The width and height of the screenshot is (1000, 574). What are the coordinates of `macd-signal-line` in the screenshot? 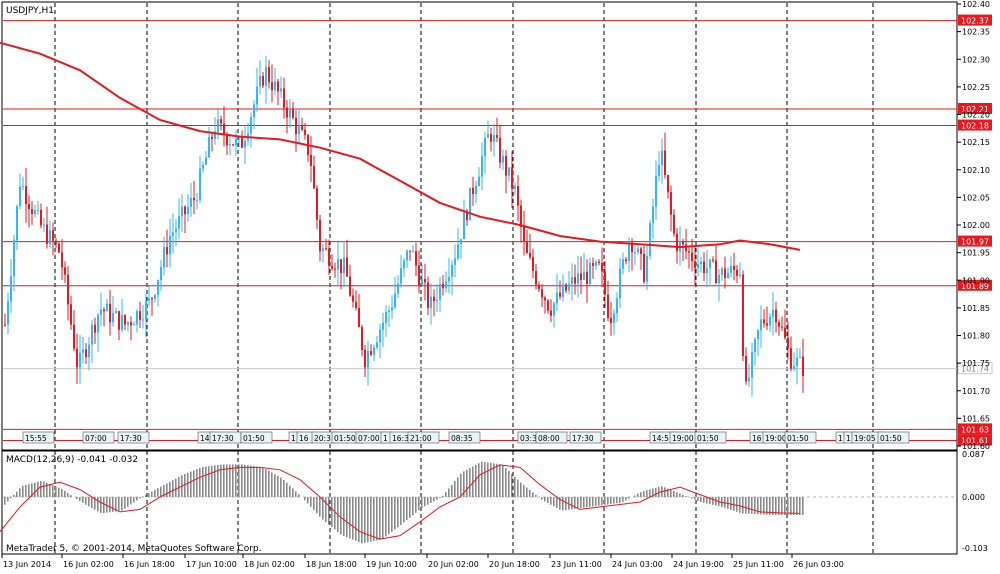 It's located at (400, 502).